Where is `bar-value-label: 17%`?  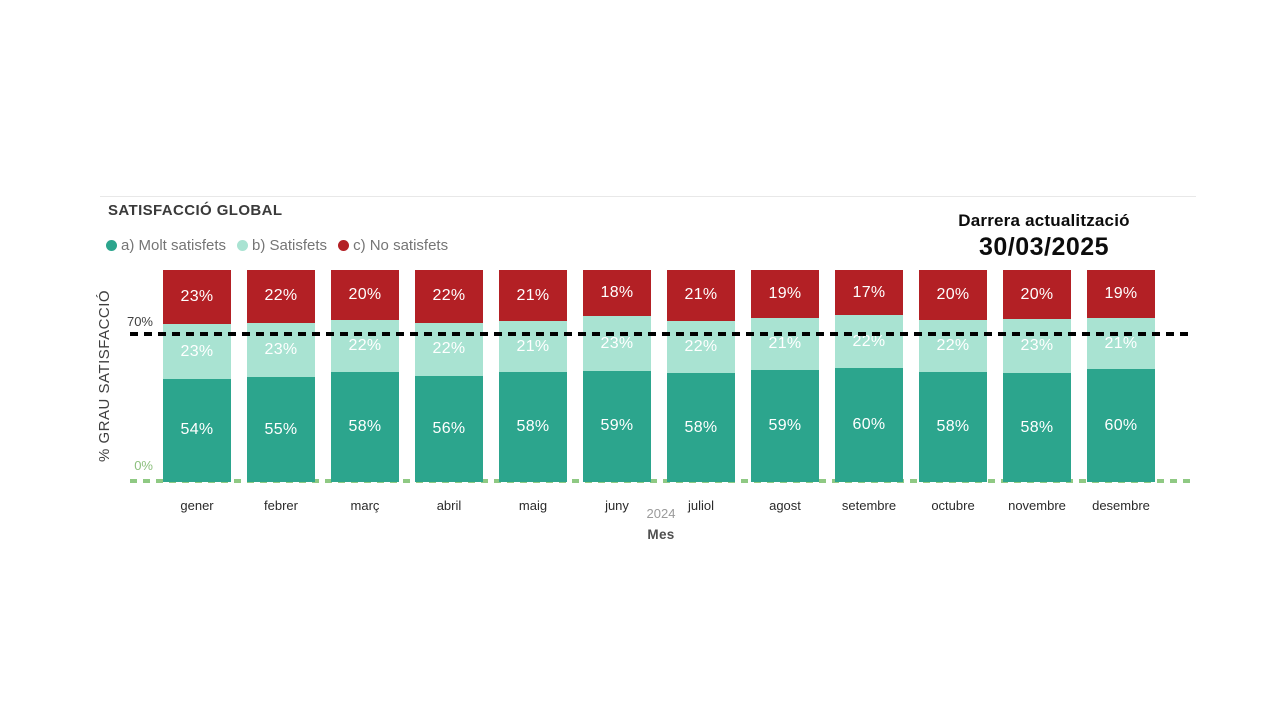
bar-value-label: 17% is located at coordinates (869, 292).